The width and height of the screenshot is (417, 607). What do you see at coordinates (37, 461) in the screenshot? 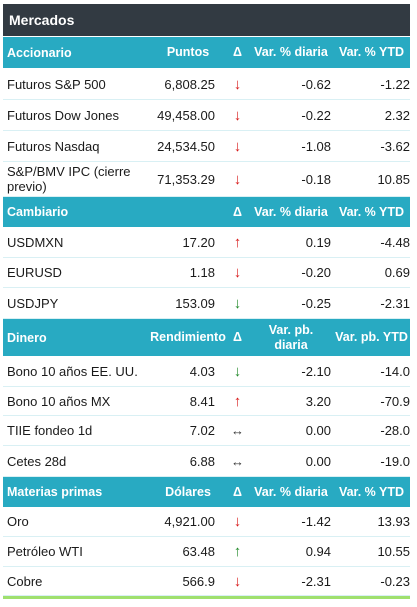
I see `row-label: Cetes 28d` at bounding box center [37, 461].